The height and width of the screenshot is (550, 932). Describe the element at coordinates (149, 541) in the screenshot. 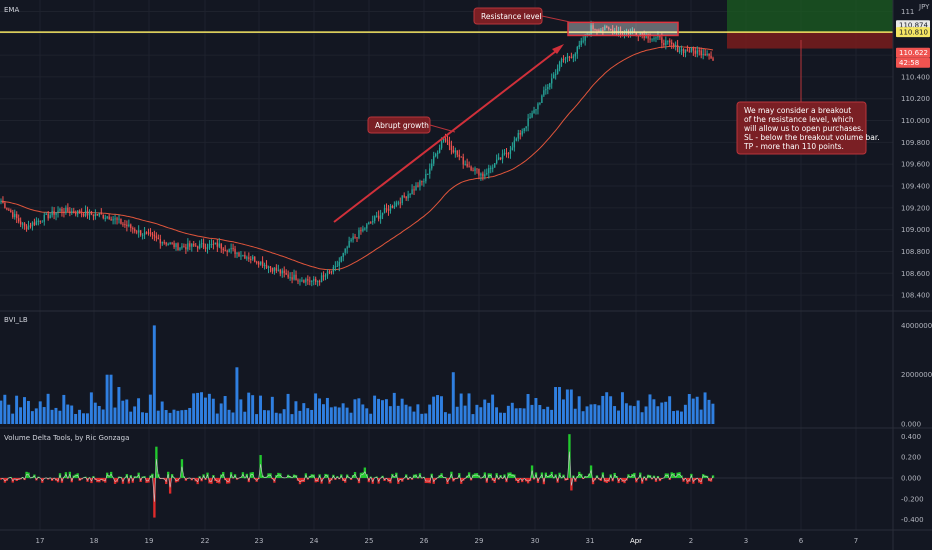

I see `time-tick-label: 19` at that location.